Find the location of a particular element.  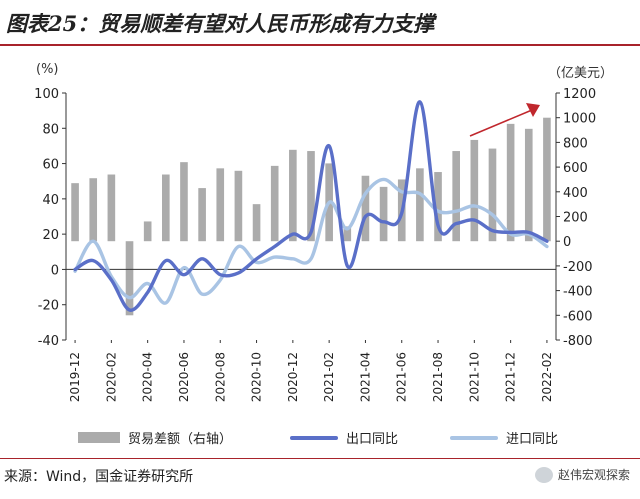

x-tick-label: 2020-02 is located at coordinates (111, 377).